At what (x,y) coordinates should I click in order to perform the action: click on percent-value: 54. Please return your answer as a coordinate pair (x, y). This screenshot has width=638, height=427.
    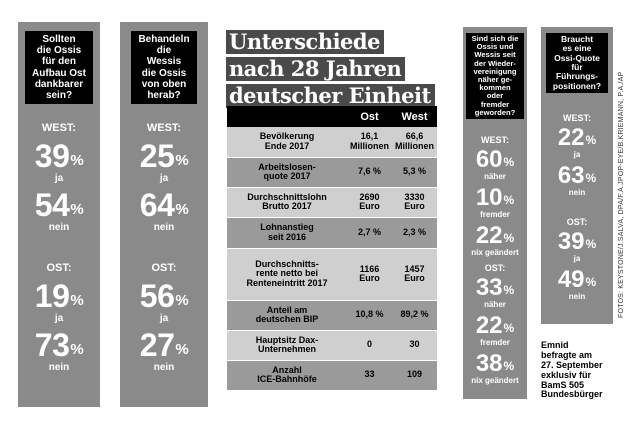
    Looking at the image, I should click on (52, 205).